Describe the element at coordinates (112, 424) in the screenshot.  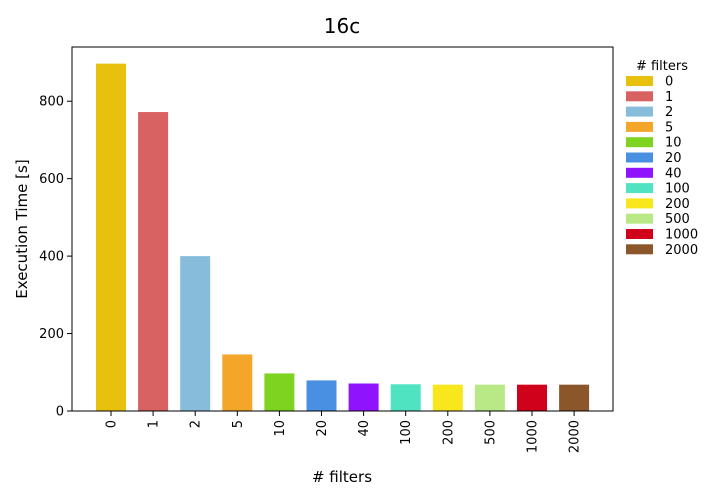
I see `x-tick-label: 0` at that location.